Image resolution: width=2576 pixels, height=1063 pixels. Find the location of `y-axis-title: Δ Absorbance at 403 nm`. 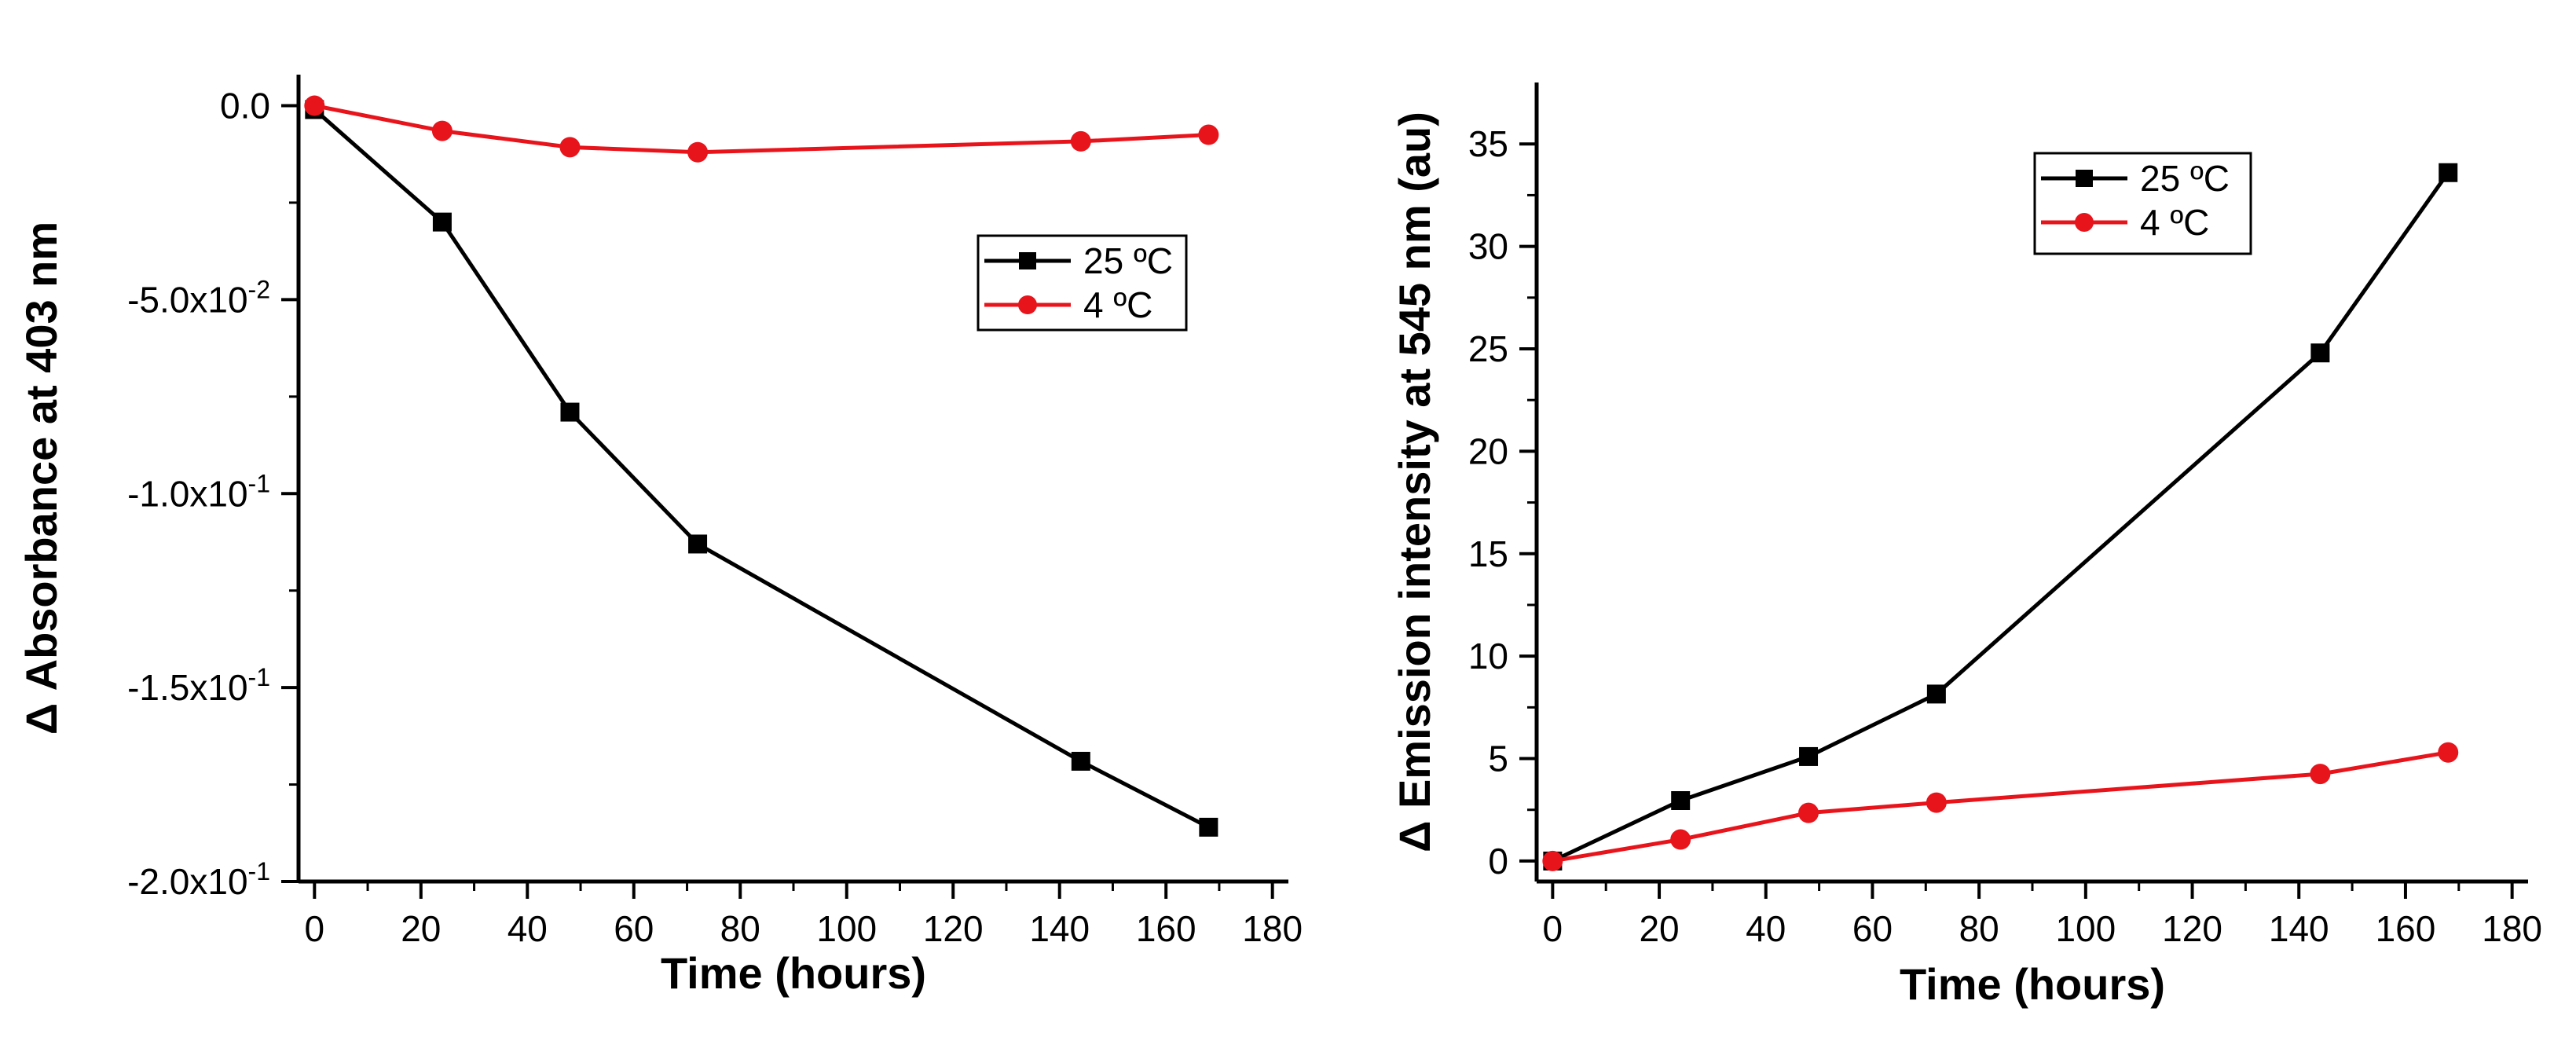

y-axis-title: Δ Absorbance at 403 nm is located at coordinates (41, 479).